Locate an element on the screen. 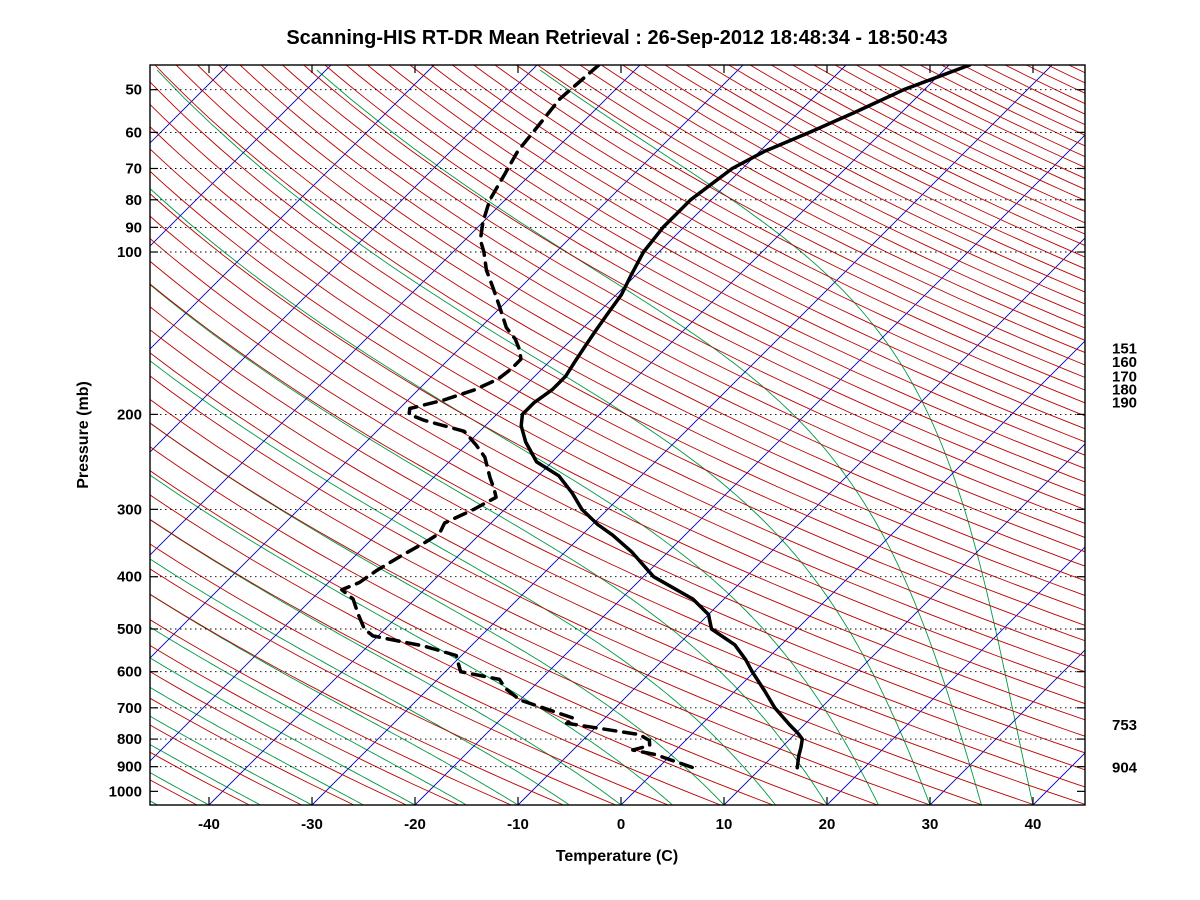 The image size is (1200, 900). svg-text: 30 is located at coordinates (930, 824).